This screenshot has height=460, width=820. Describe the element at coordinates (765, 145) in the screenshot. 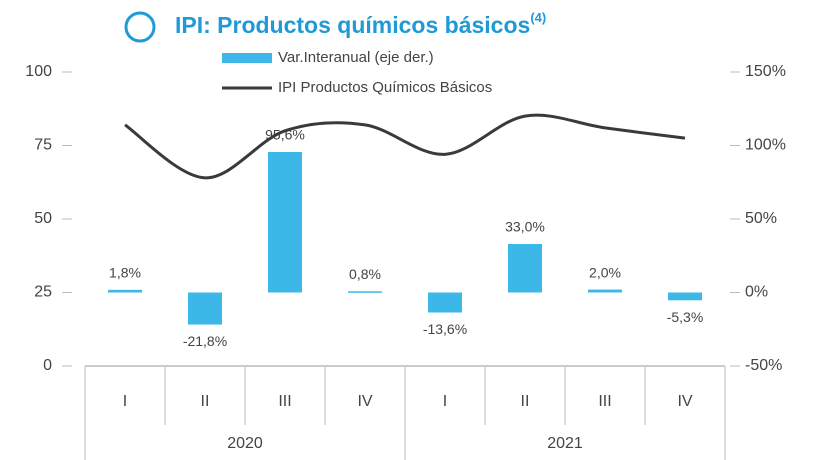

I see `y2-tick-label: 100%` at that location.